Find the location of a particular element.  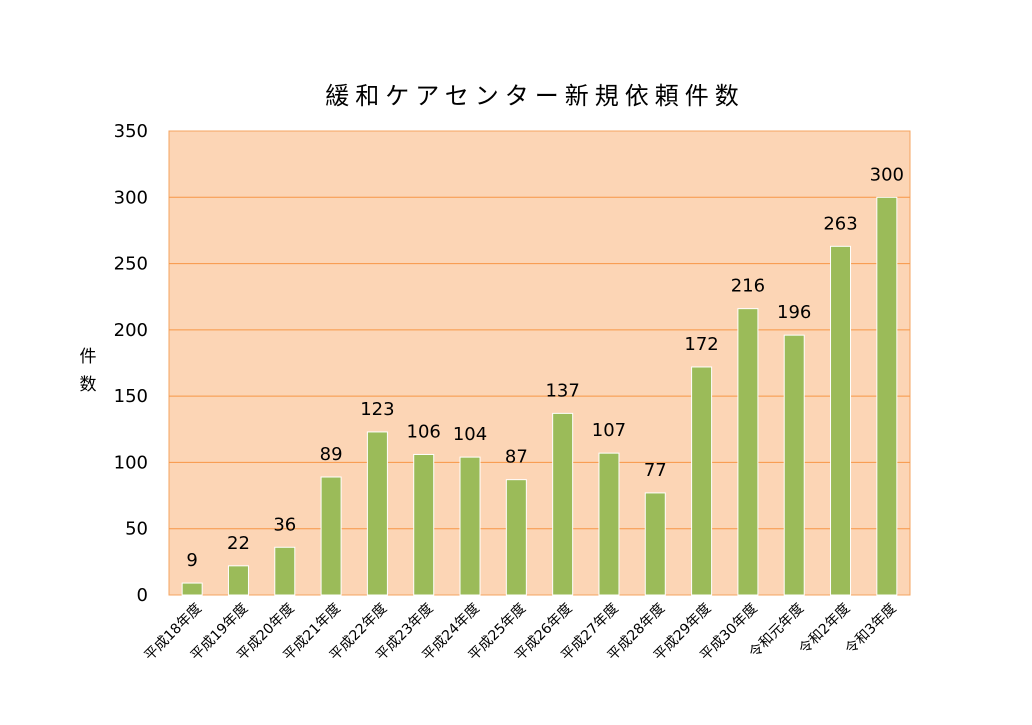

y-axis-label: 件数 is located at coordinates (88, 371).